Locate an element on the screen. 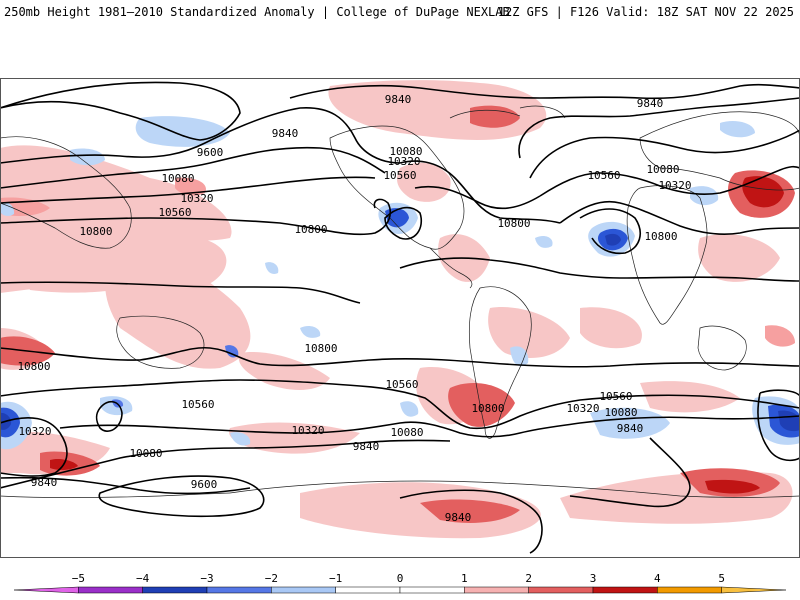 This screenshot has height=600, width=800. colorbar-tick-label: −4 is located at coordinates (143, 578).